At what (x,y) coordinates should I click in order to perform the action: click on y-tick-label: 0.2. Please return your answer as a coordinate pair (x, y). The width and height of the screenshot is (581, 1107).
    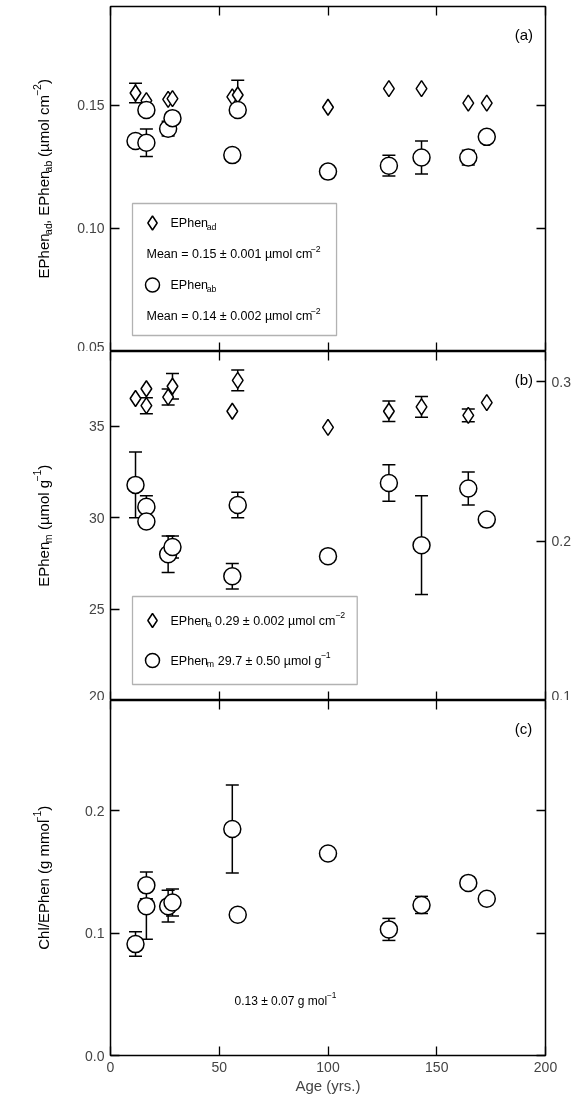
    Looking at the image, I should click on (95, 810).